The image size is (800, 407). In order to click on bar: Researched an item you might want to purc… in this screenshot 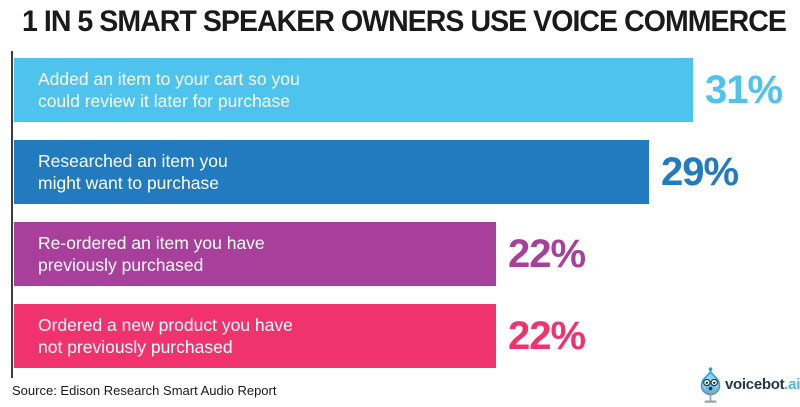, I will do `click(331, 172)`.